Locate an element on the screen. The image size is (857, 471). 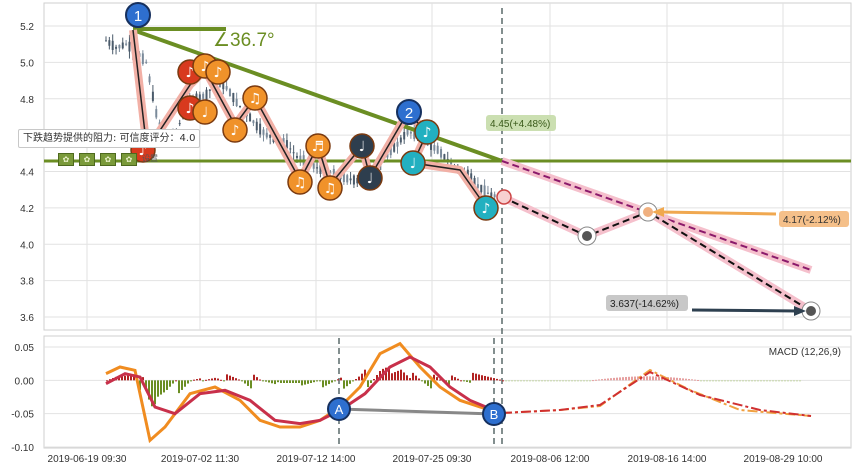
main-y-tick-label: 4.4 is located at coordinates (27, 173).